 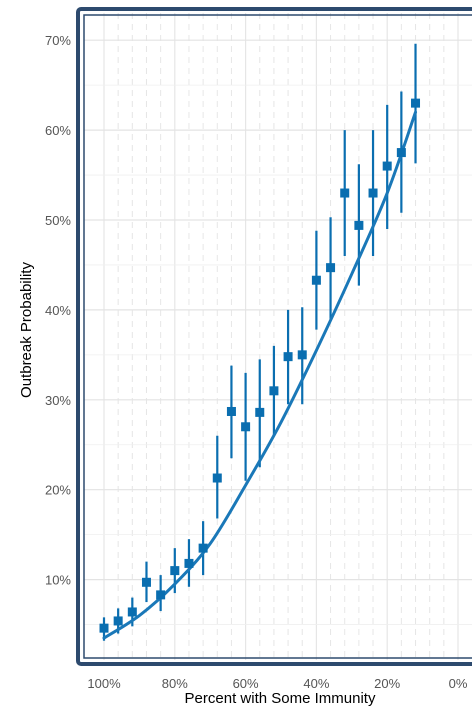 What do you see at coordinates (58, 580) in the screenshot?
I see `y-tick-label: 10%` at bounding box center [58, 580].